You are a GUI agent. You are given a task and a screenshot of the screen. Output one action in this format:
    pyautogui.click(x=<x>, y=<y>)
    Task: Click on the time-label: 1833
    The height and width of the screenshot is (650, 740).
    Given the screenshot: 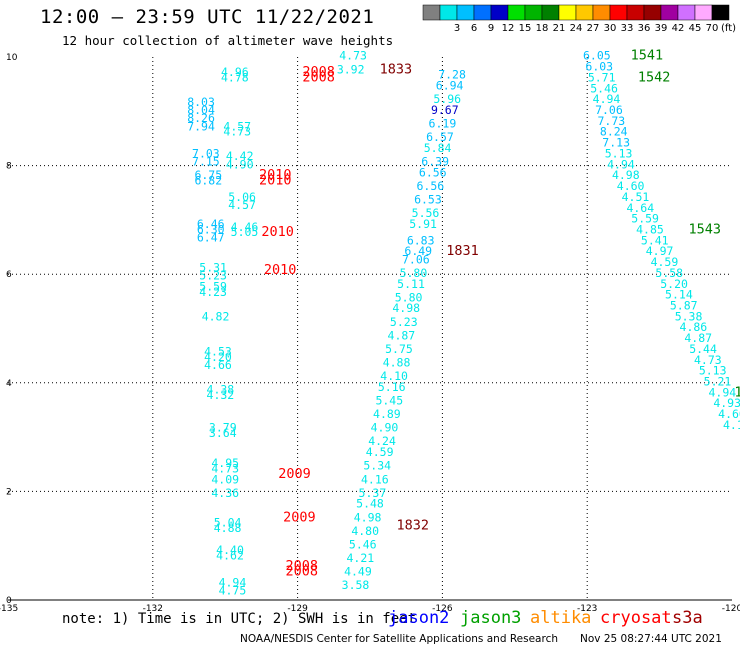 What is the action you would take?
    pyautogui.click(x=396, y=69)
    